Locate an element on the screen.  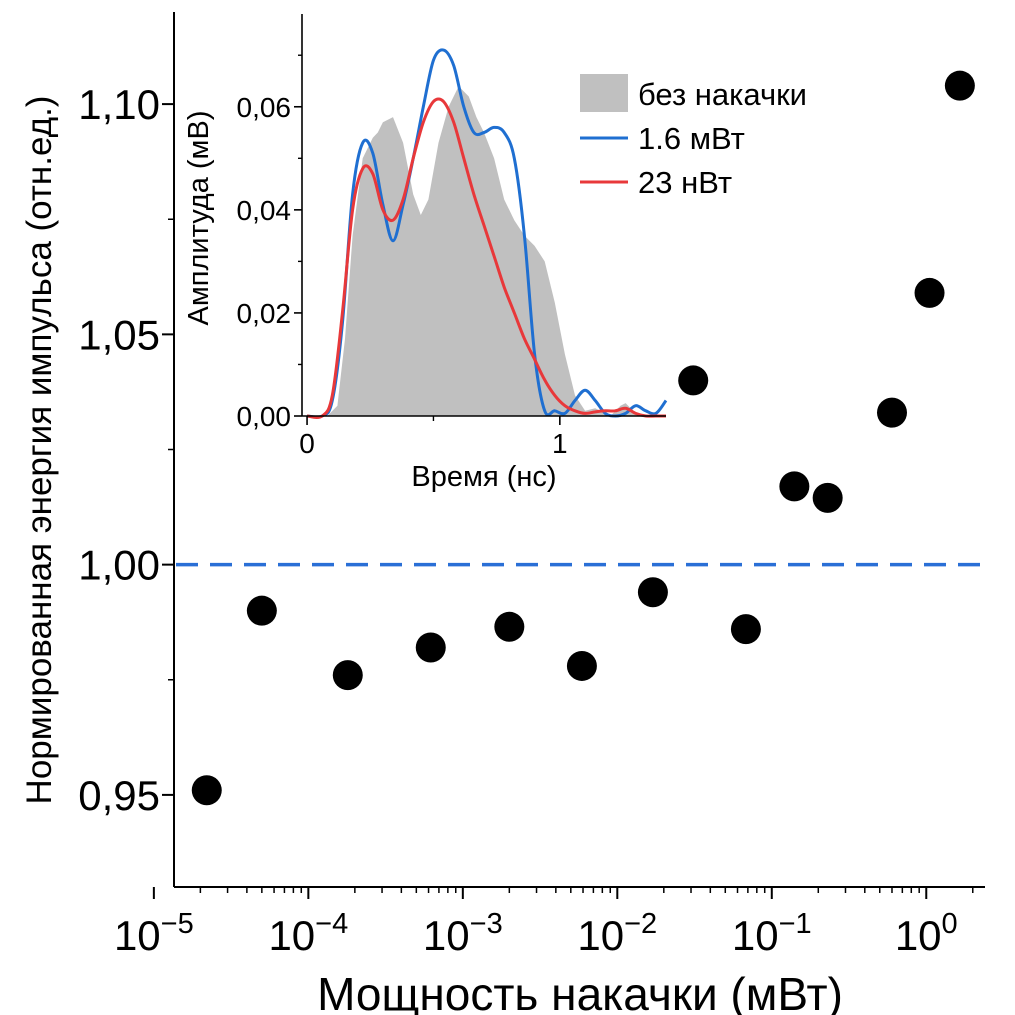
inset-x-axis-label: Время (нс) is located at coordinates (483, 477).